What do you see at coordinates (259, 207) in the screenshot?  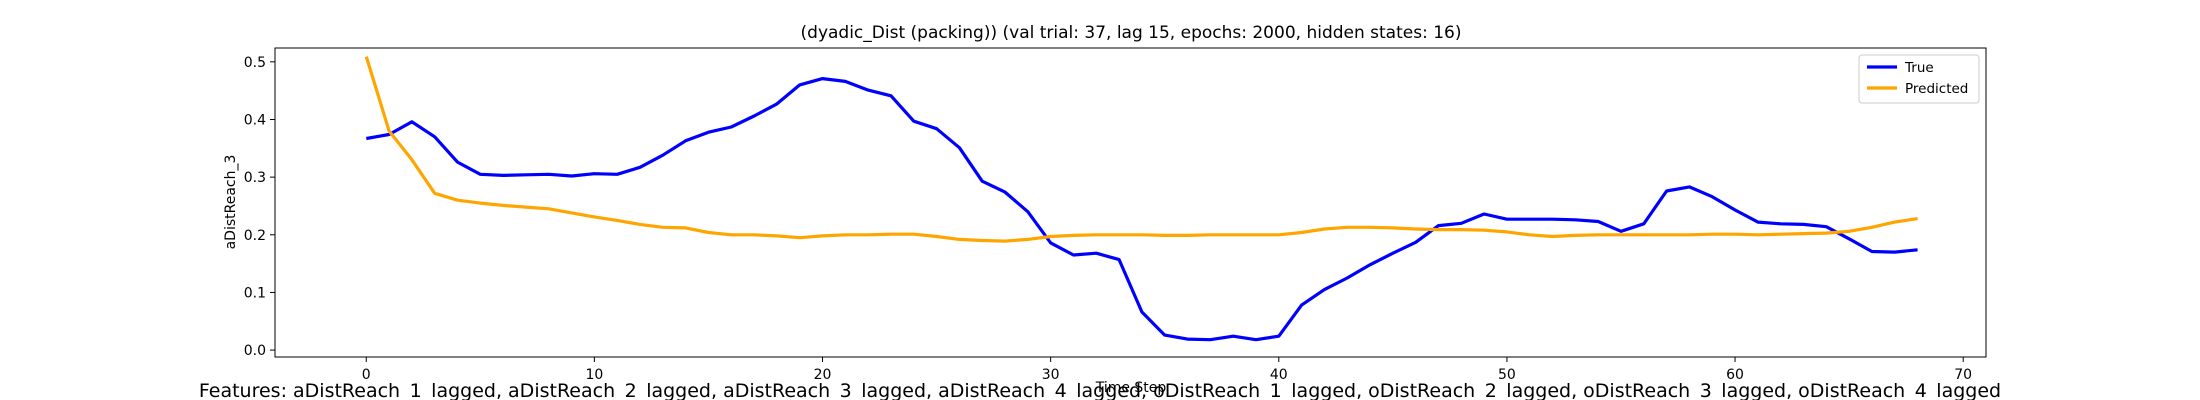 I see `y-axis: 0.0 0.1 0.2 0.3 0.4 0.5` at bounding box center [259, 207].